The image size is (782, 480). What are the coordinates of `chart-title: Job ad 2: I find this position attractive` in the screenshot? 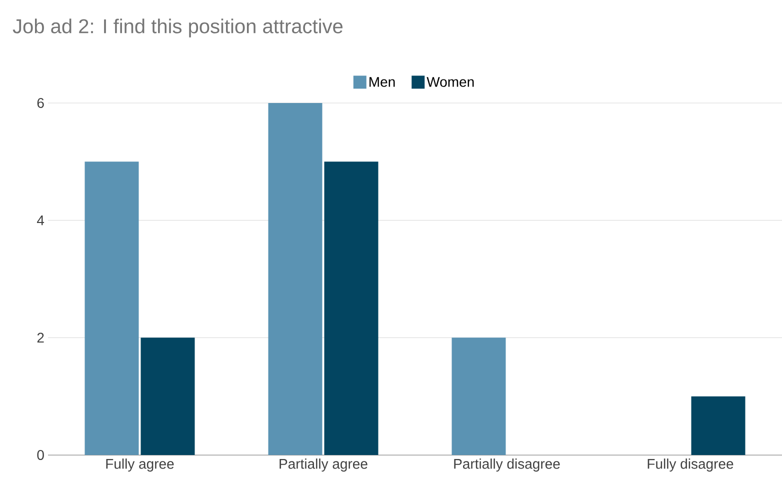 It's located at (177, 28).